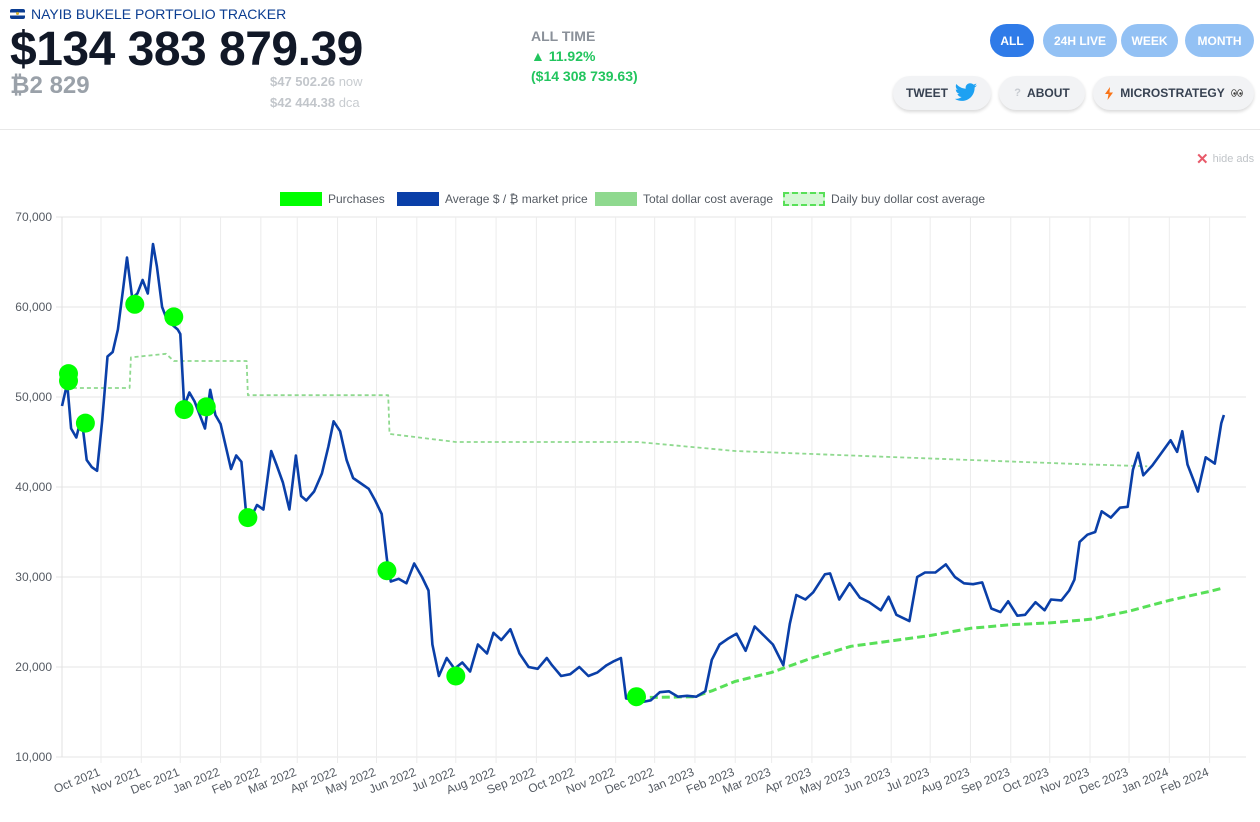  I want to click on all-time-performance: ALL TIME ▲ 11.92% ($14 308 739.63), so click(584, 56).